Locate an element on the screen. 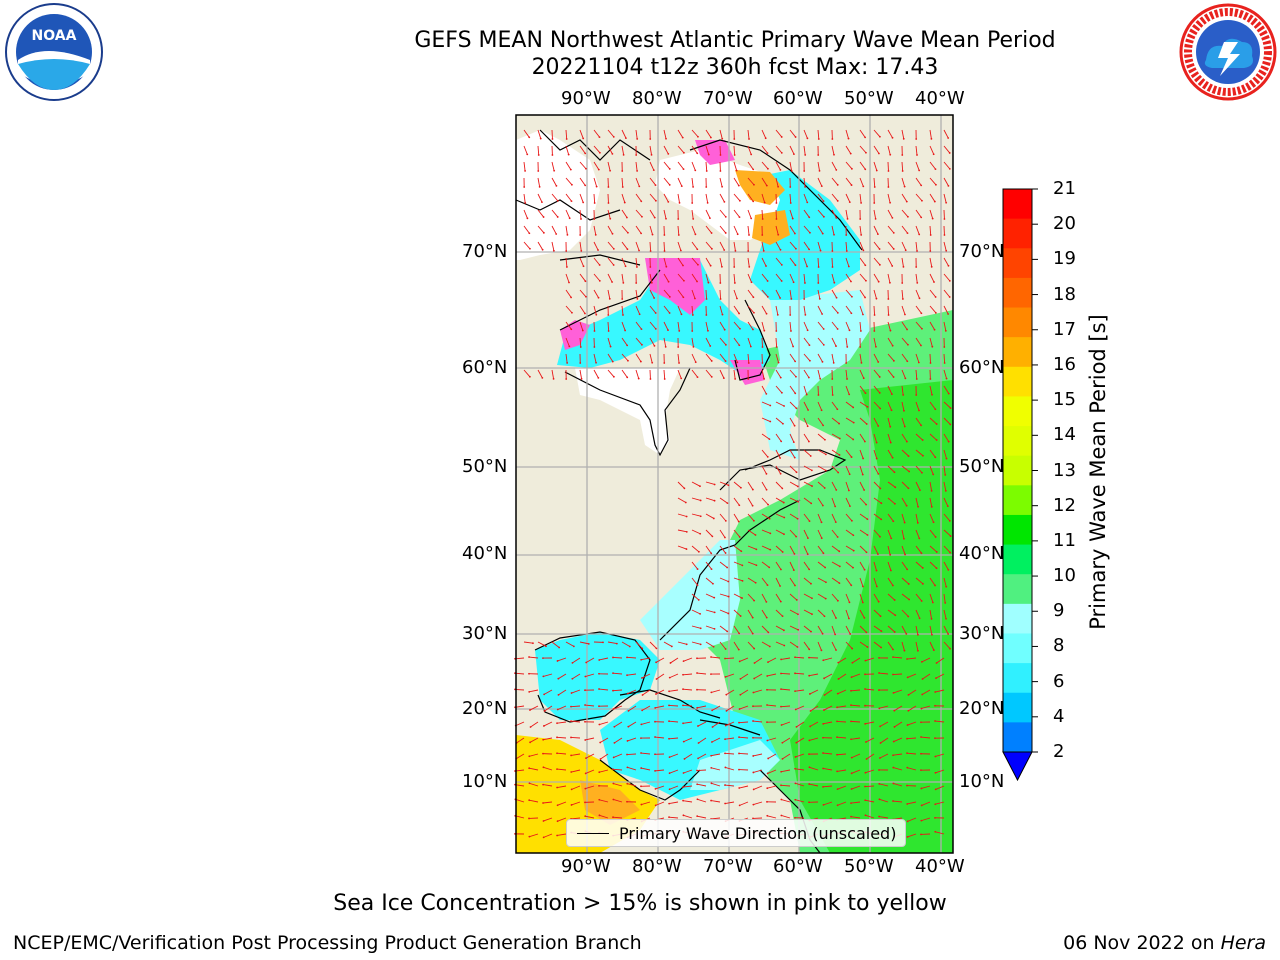 The width and height of the screenshot is (1280, 960). lat-label-right: 50°N is located at coordinates (982, 466).